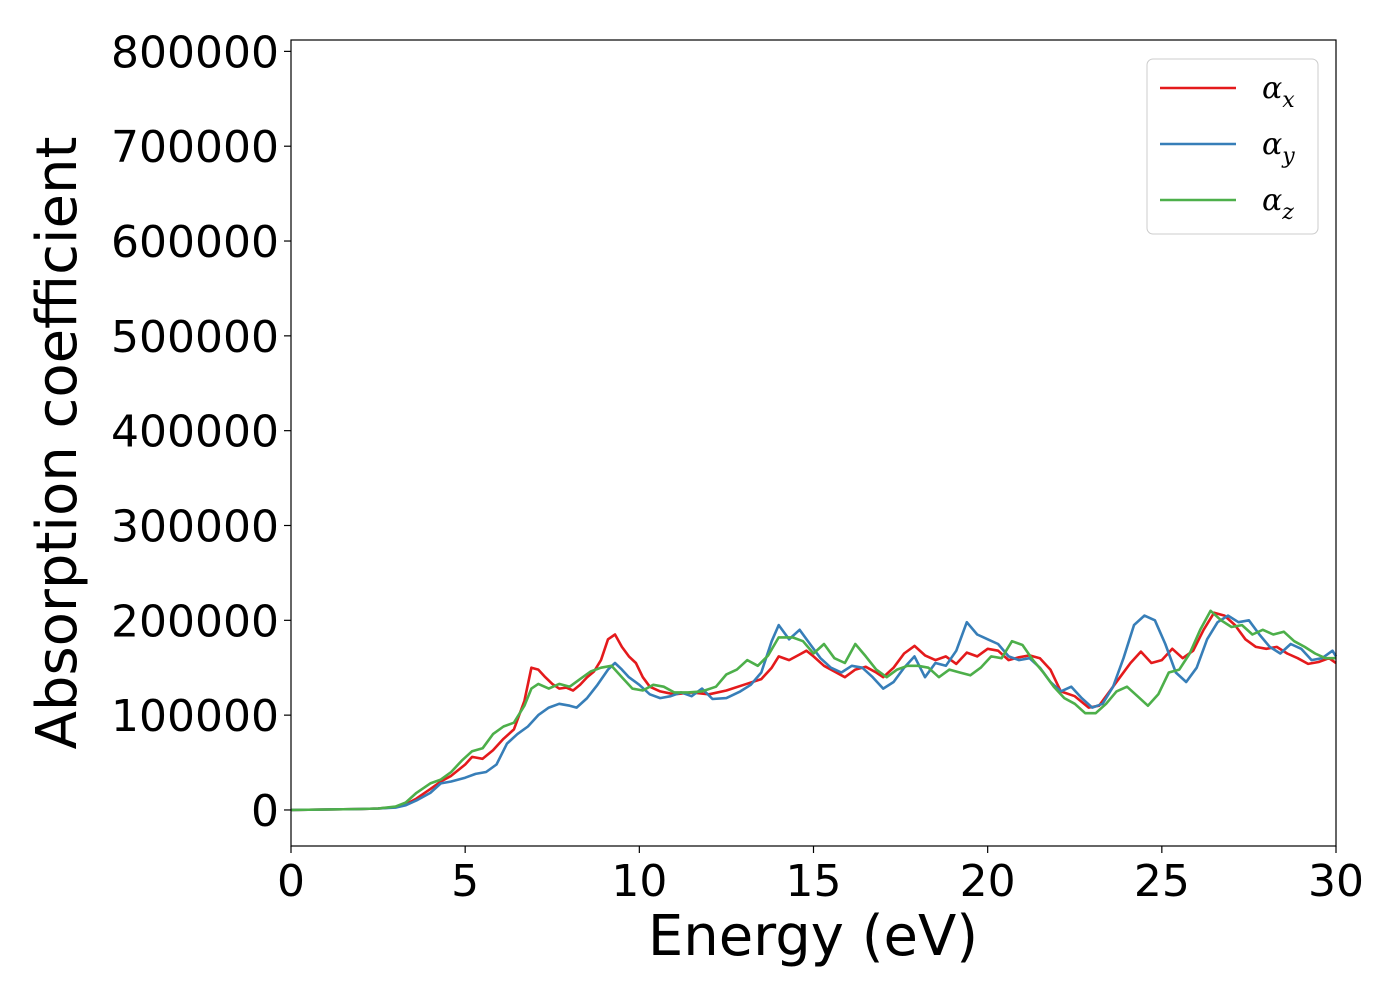  I want to click on legend-label-x: αx, so click(1278, 92).